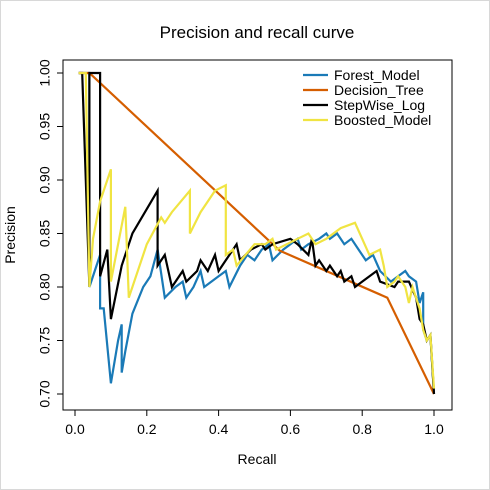 Image resolution: width=490 pixels, height=490 pixels. Describe the element at coordinates (45, 286) in the screenshot. I see `y-tick-label: 0.80` at that location.